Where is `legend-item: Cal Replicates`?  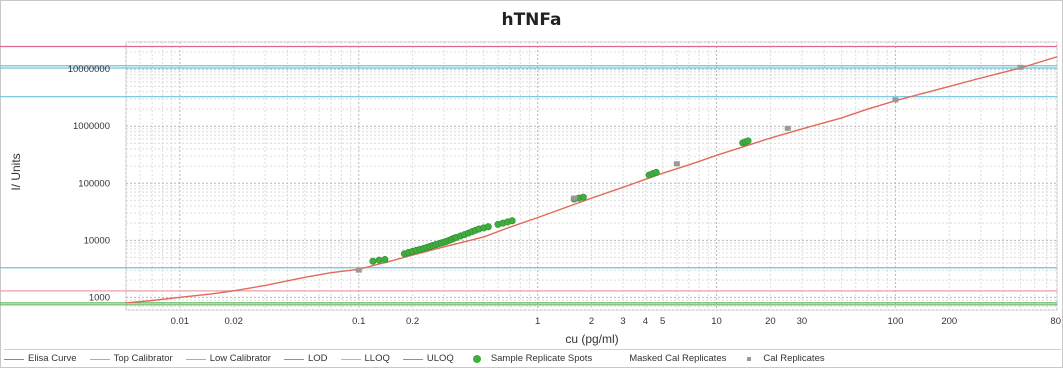
legend-item: Cal Replicates is located at coordinates (782, 358).